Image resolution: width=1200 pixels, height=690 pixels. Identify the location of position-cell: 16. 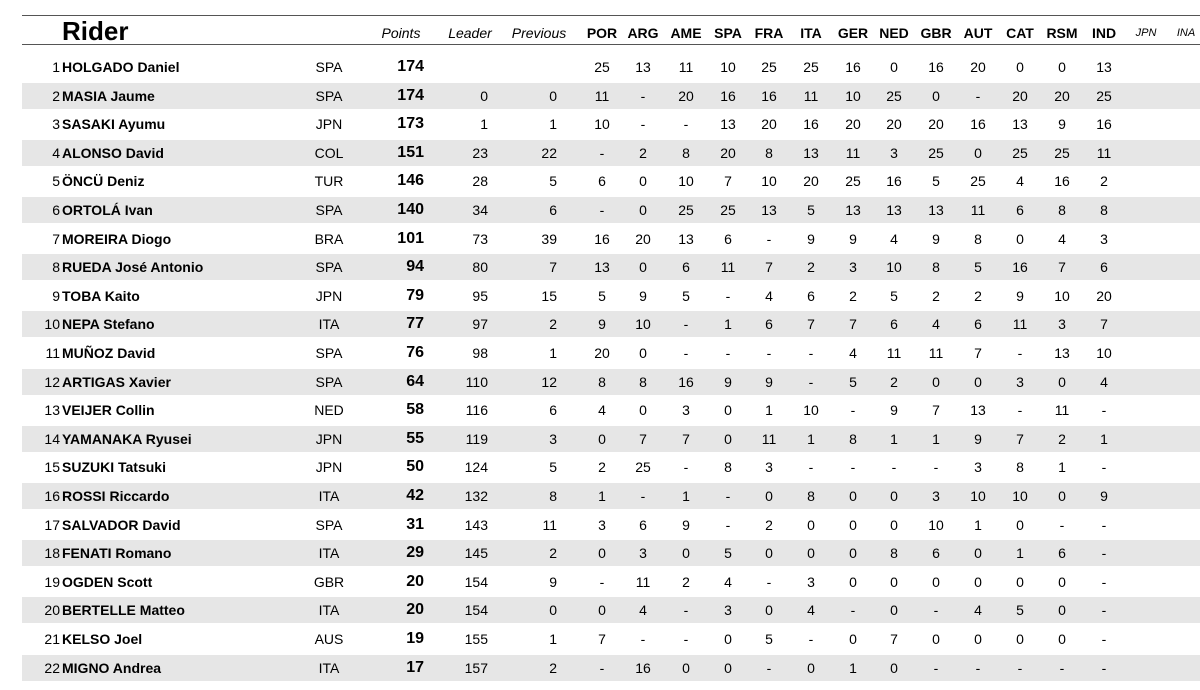
(52, 496).